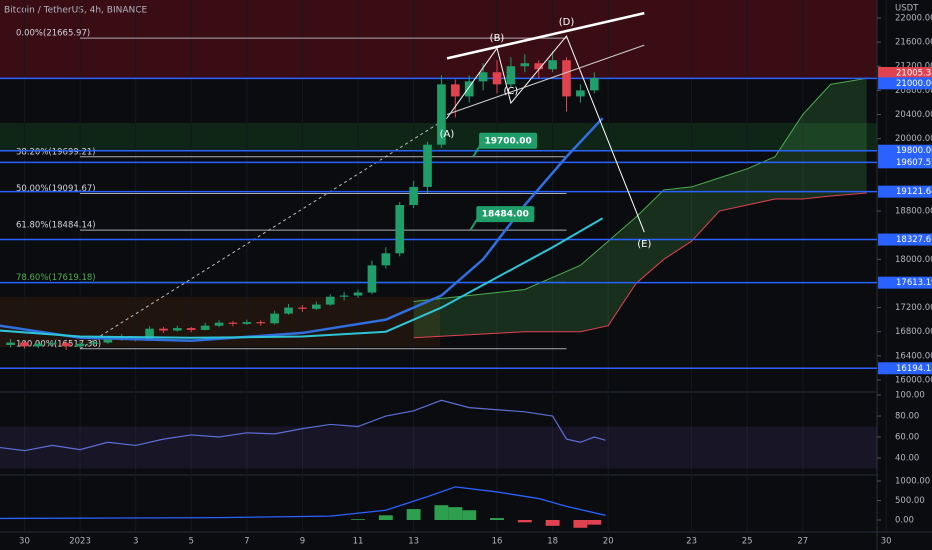 Image resolution: width=932 pixels, height=550 pixels. What do you see at coordinates (913, 356) in the screenshot?
I see `y-tick-label: 16400.00` at bounding box center [913, 356].